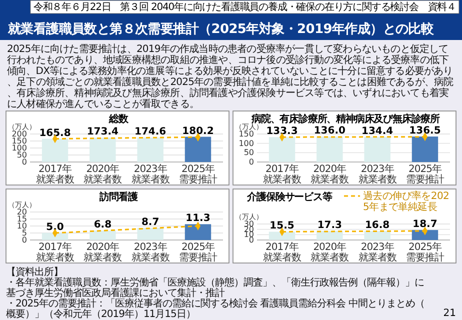 The width and height of the screenshot is (462, 320). Describe the element at coordinates (198, 218) in the screenshot. I see `data-label: 11.3` at that location.